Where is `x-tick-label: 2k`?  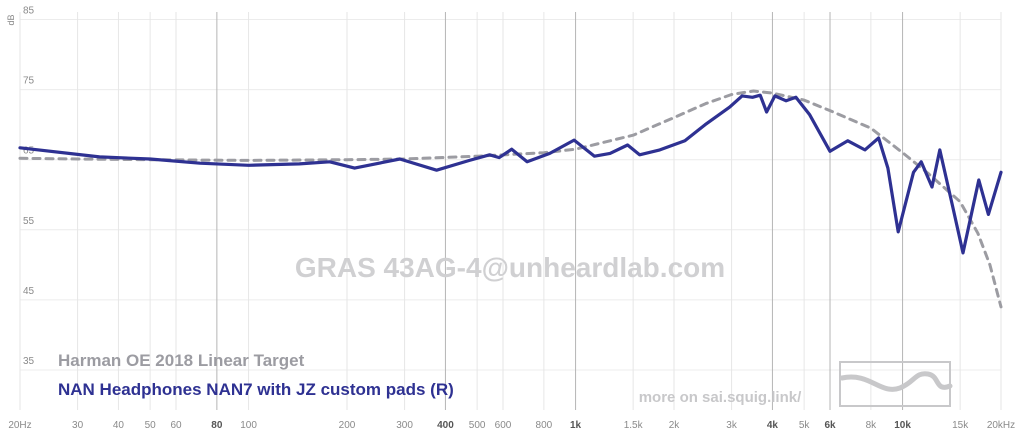
x-tick-label: 2k is located at coordinates (675, 425).